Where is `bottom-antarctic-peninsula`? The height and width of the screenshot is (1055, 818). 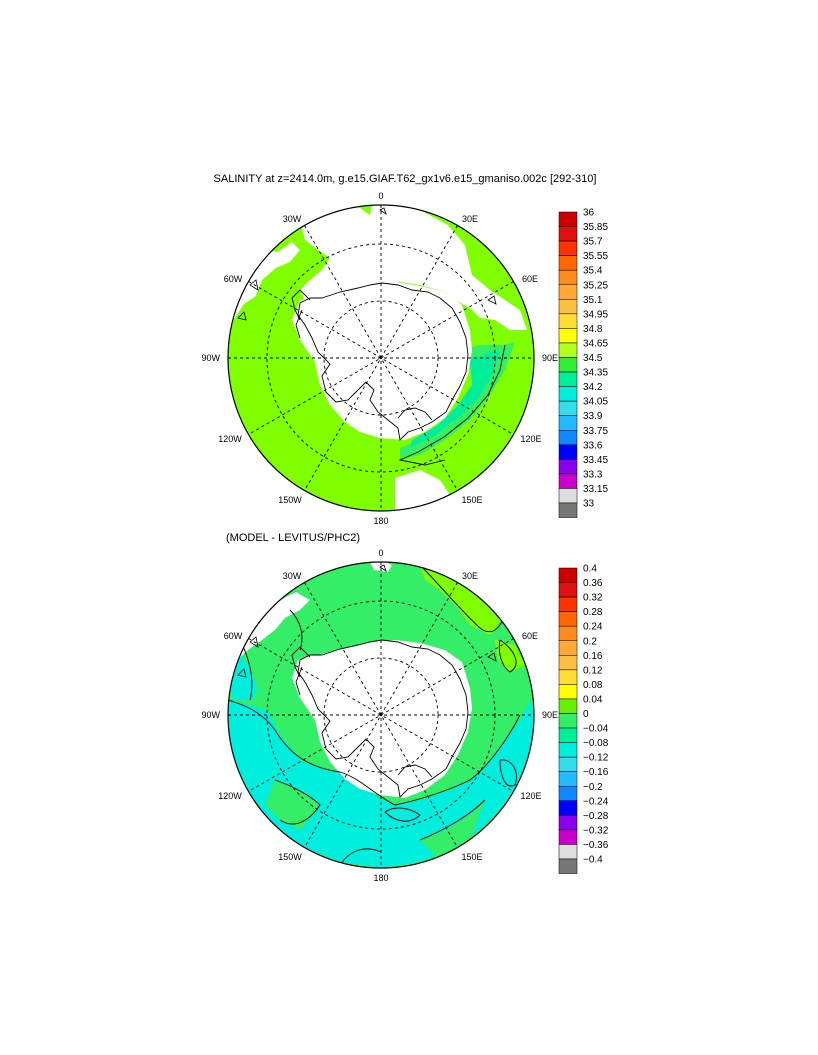
bottom-antarctic-peninsula is located at coordinates (301, 671).